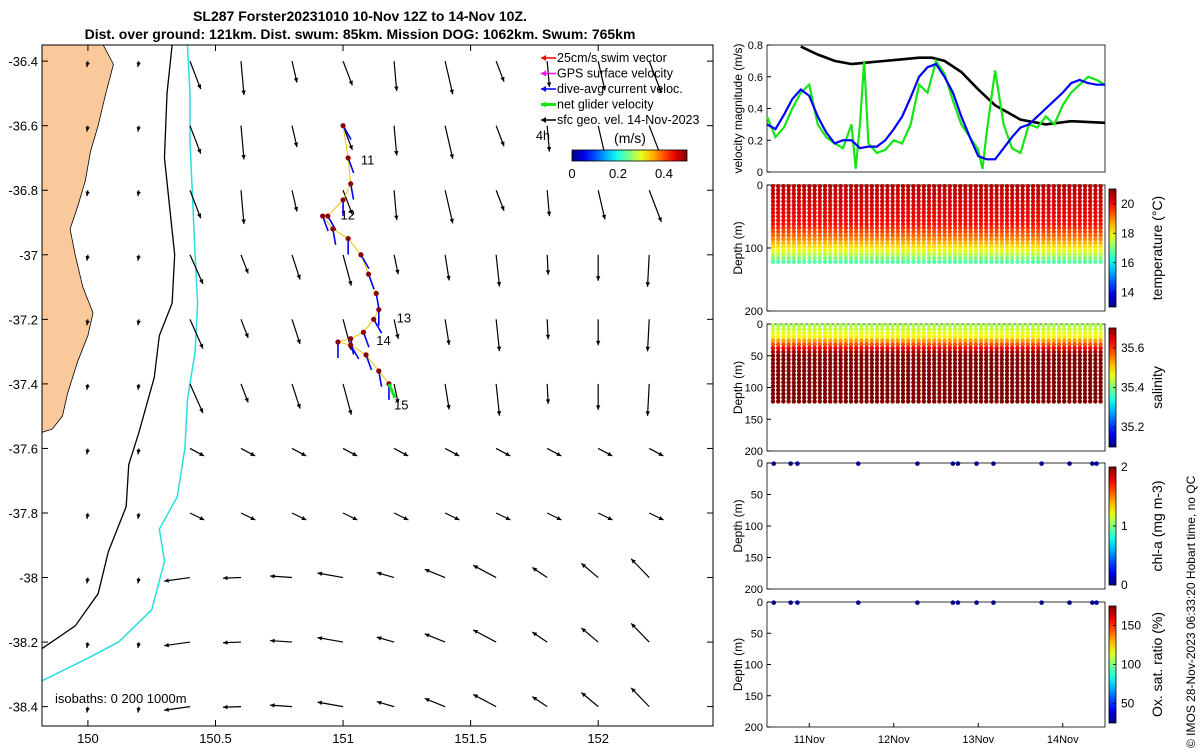 The width and height of the screenshot is (1200, 750). I want to click on colorbar-tick-label: 0, so click(571, 173).